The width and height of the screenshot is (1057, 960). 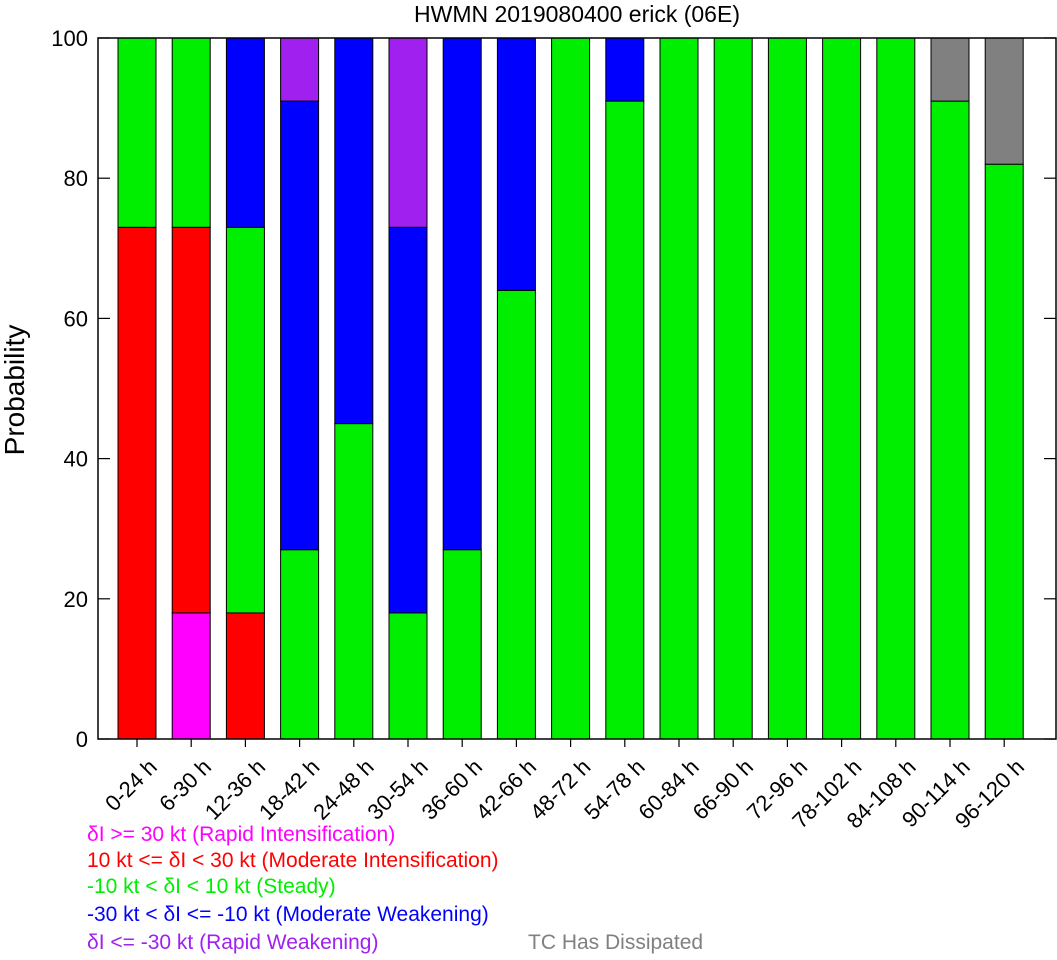 What do you see at coordinates (233, 942) in the screenshot?
I see `legend-rapid-weakening: δI <= -30 kt (Rapid Weakening)` at bounding box center [233, 942].